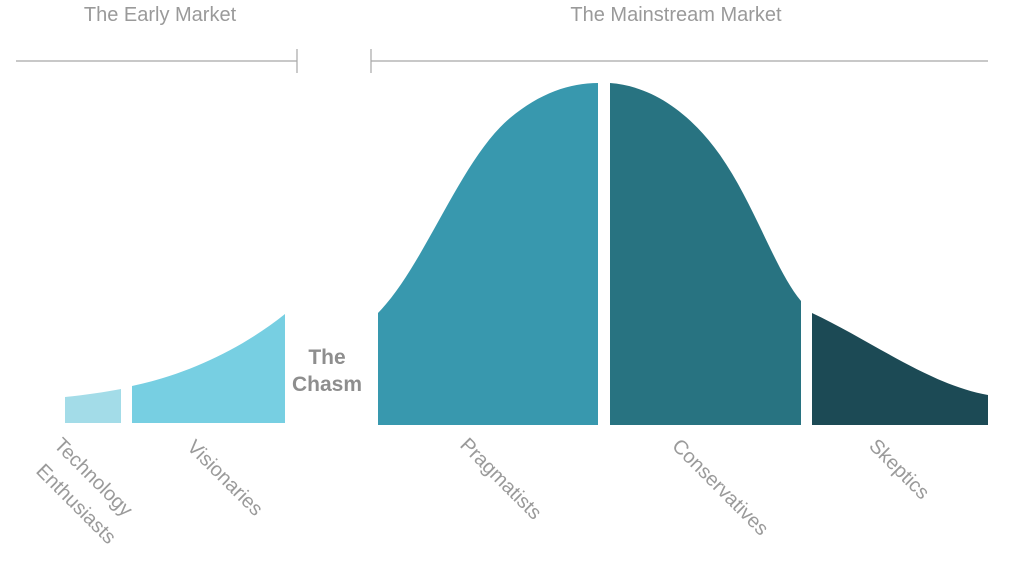 The height and width of the screenshot is (576, 1024). I want to click on skeptics-label: Skeptics, so click(898, 469).